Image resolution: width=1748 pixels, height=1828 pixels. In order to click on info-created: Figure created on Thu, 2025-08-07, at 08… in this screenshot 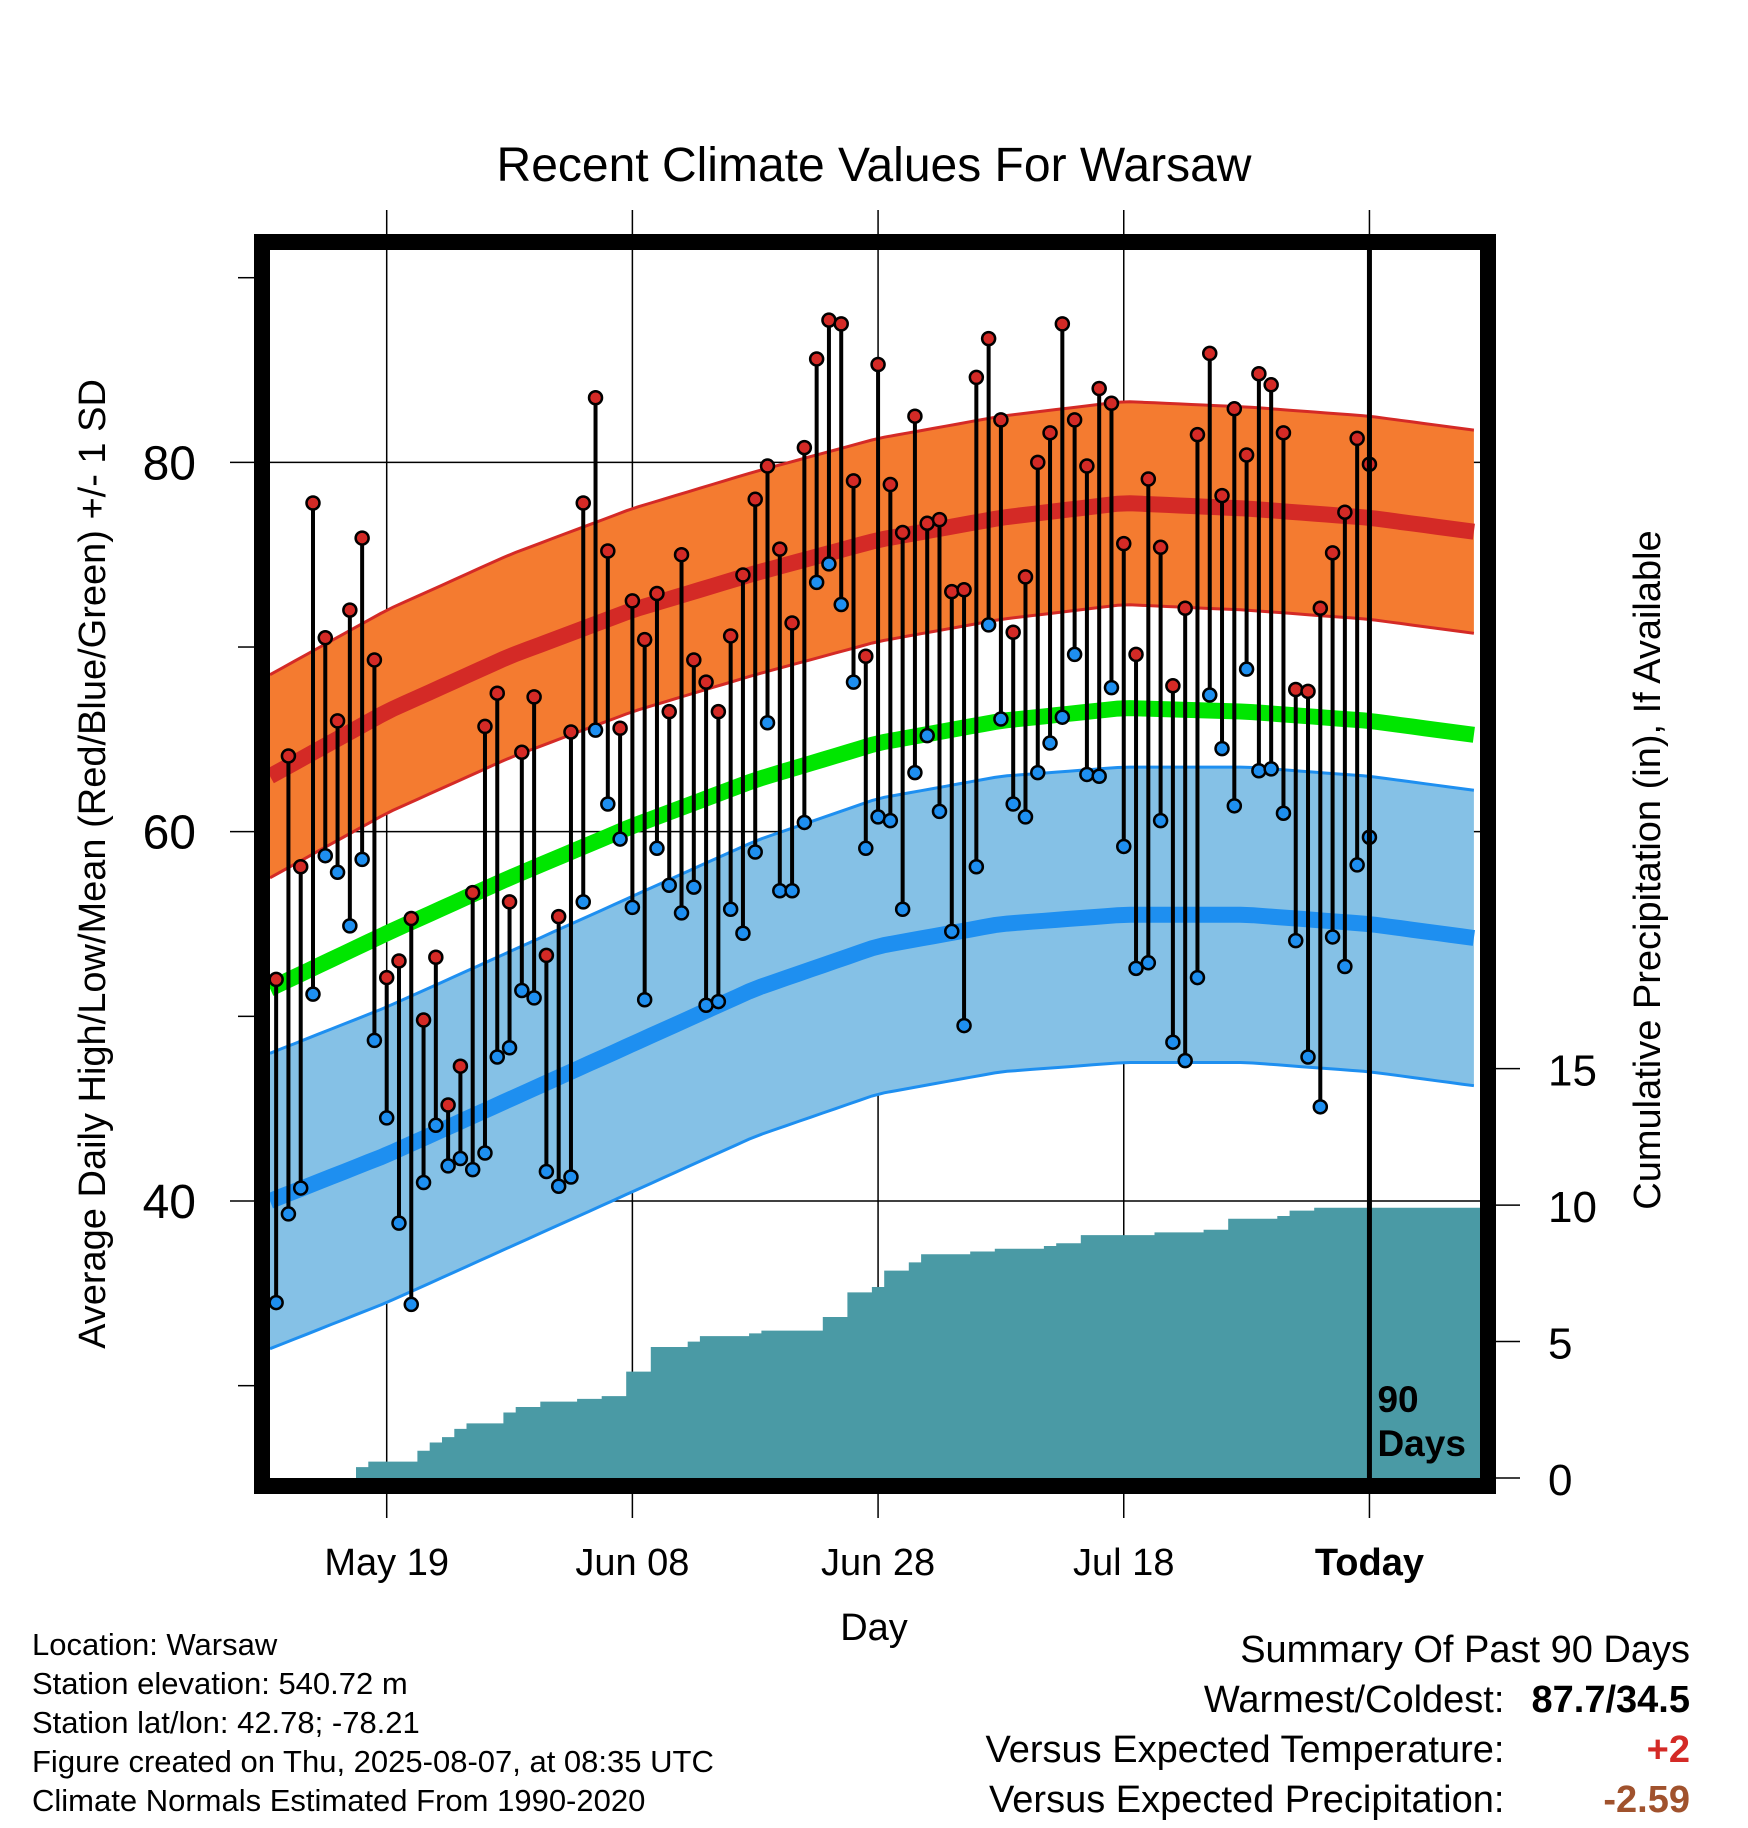, I will do `click(373, 1761)`.